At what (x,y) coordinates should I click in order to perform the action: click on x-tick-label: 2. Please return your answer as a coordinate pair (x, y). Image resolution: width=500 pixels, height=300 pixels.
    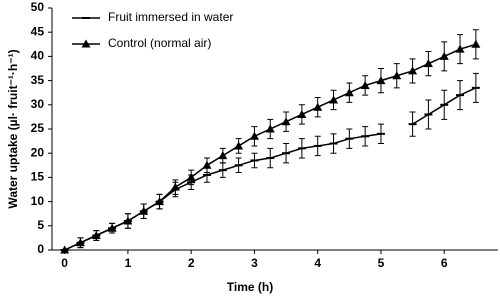
    Looking at the image, I should click on (191, 263).